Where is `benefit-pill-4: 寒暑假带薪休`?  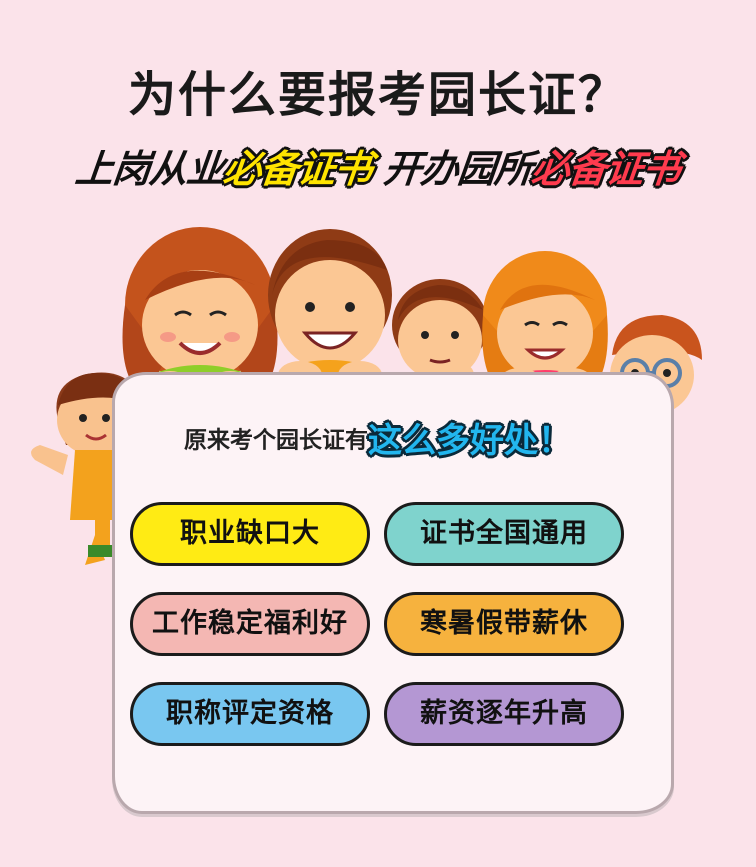 benefit-pill-4: 寒暑假带薪休 is located at coordinates (504, 624).